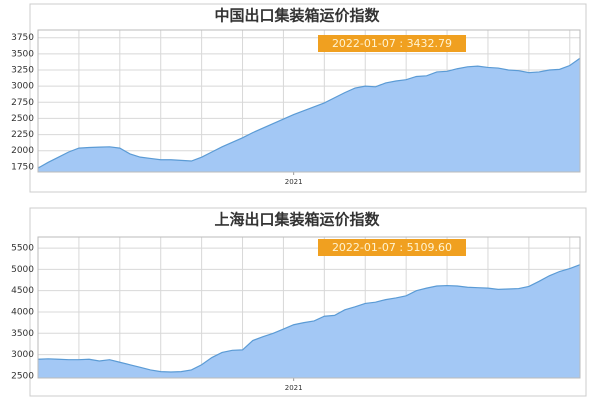  Describe the element at coordinates (22, 291) in the screenshot. I see `y-tick-label: 4500` at that location.